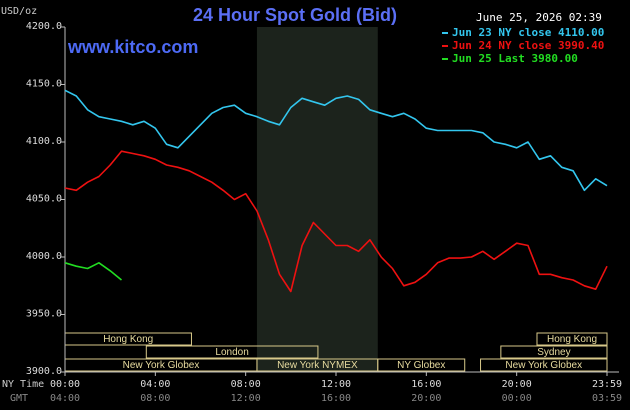 This screenshot has width=630, height=410. Describe the element at coordinates (528, 45) in the screenshot. I see `legend-label: Jun 24 NY close 3990.40` at that location.